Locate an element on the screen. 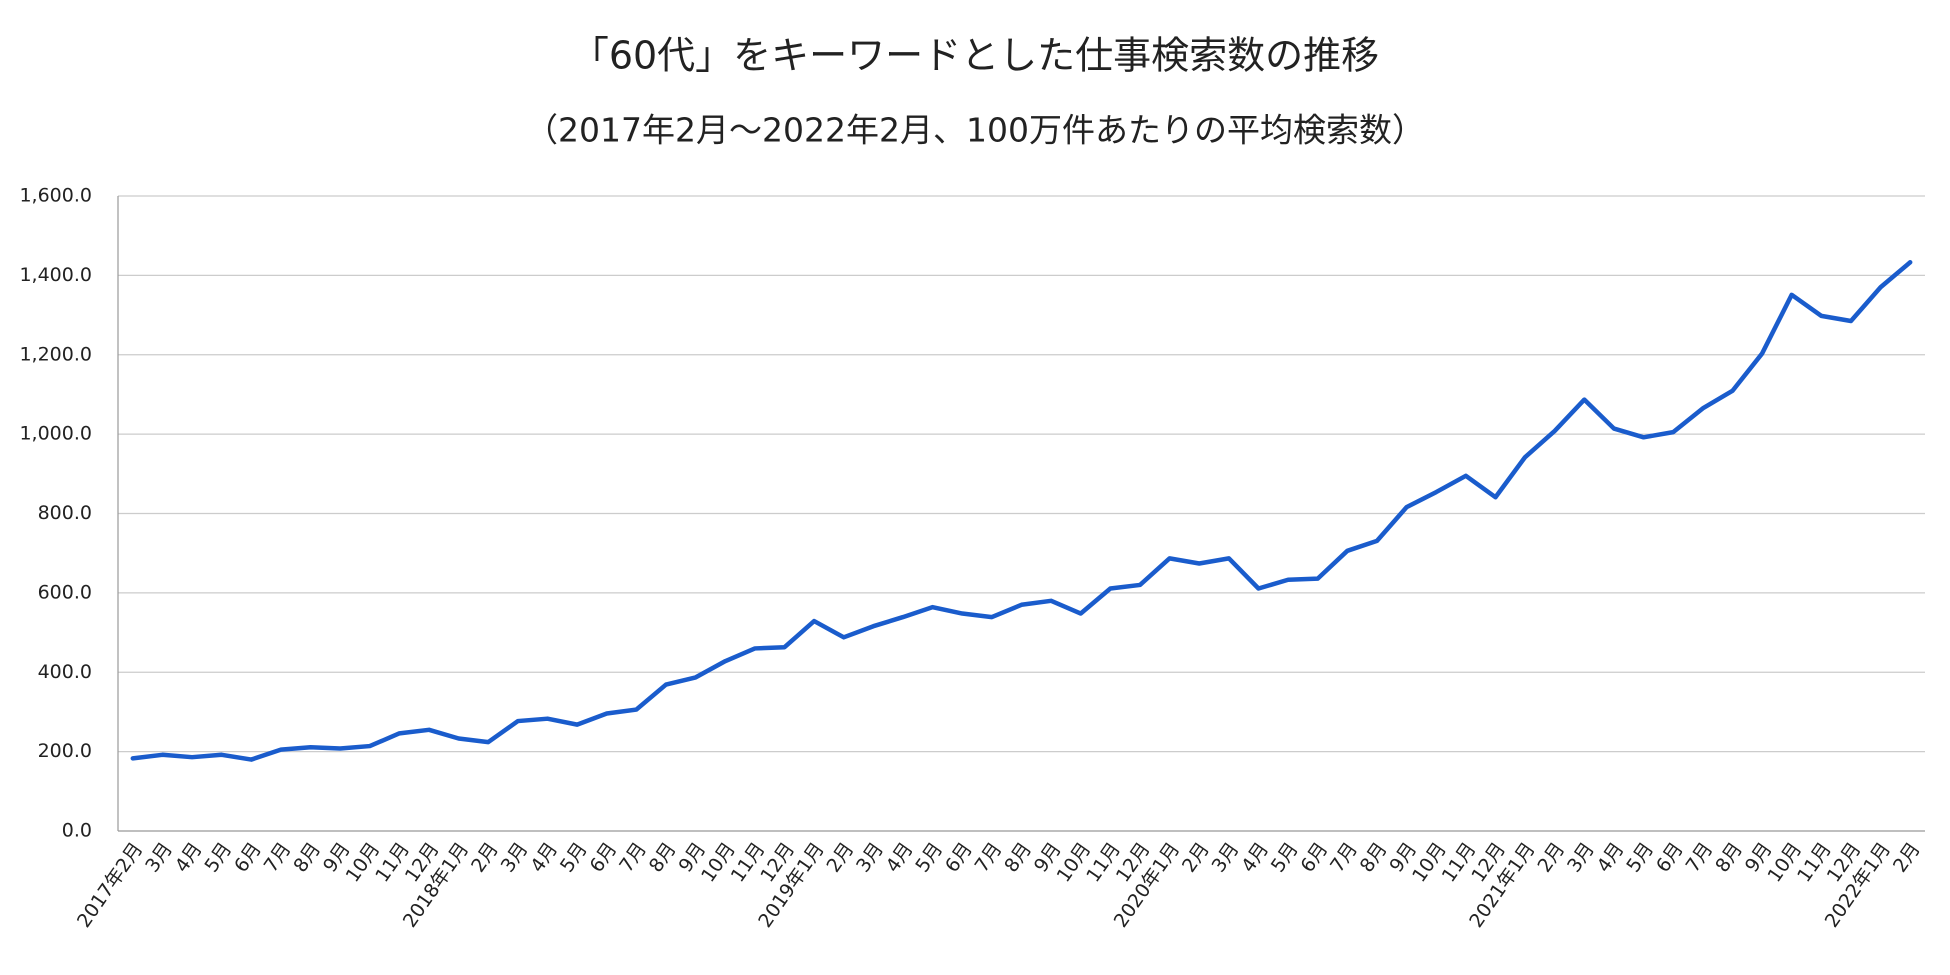 Image resolution: width=1950 pixels, height=975 pixels. x-tick-label: 2017年2月 is located at coordinates (110, 884).